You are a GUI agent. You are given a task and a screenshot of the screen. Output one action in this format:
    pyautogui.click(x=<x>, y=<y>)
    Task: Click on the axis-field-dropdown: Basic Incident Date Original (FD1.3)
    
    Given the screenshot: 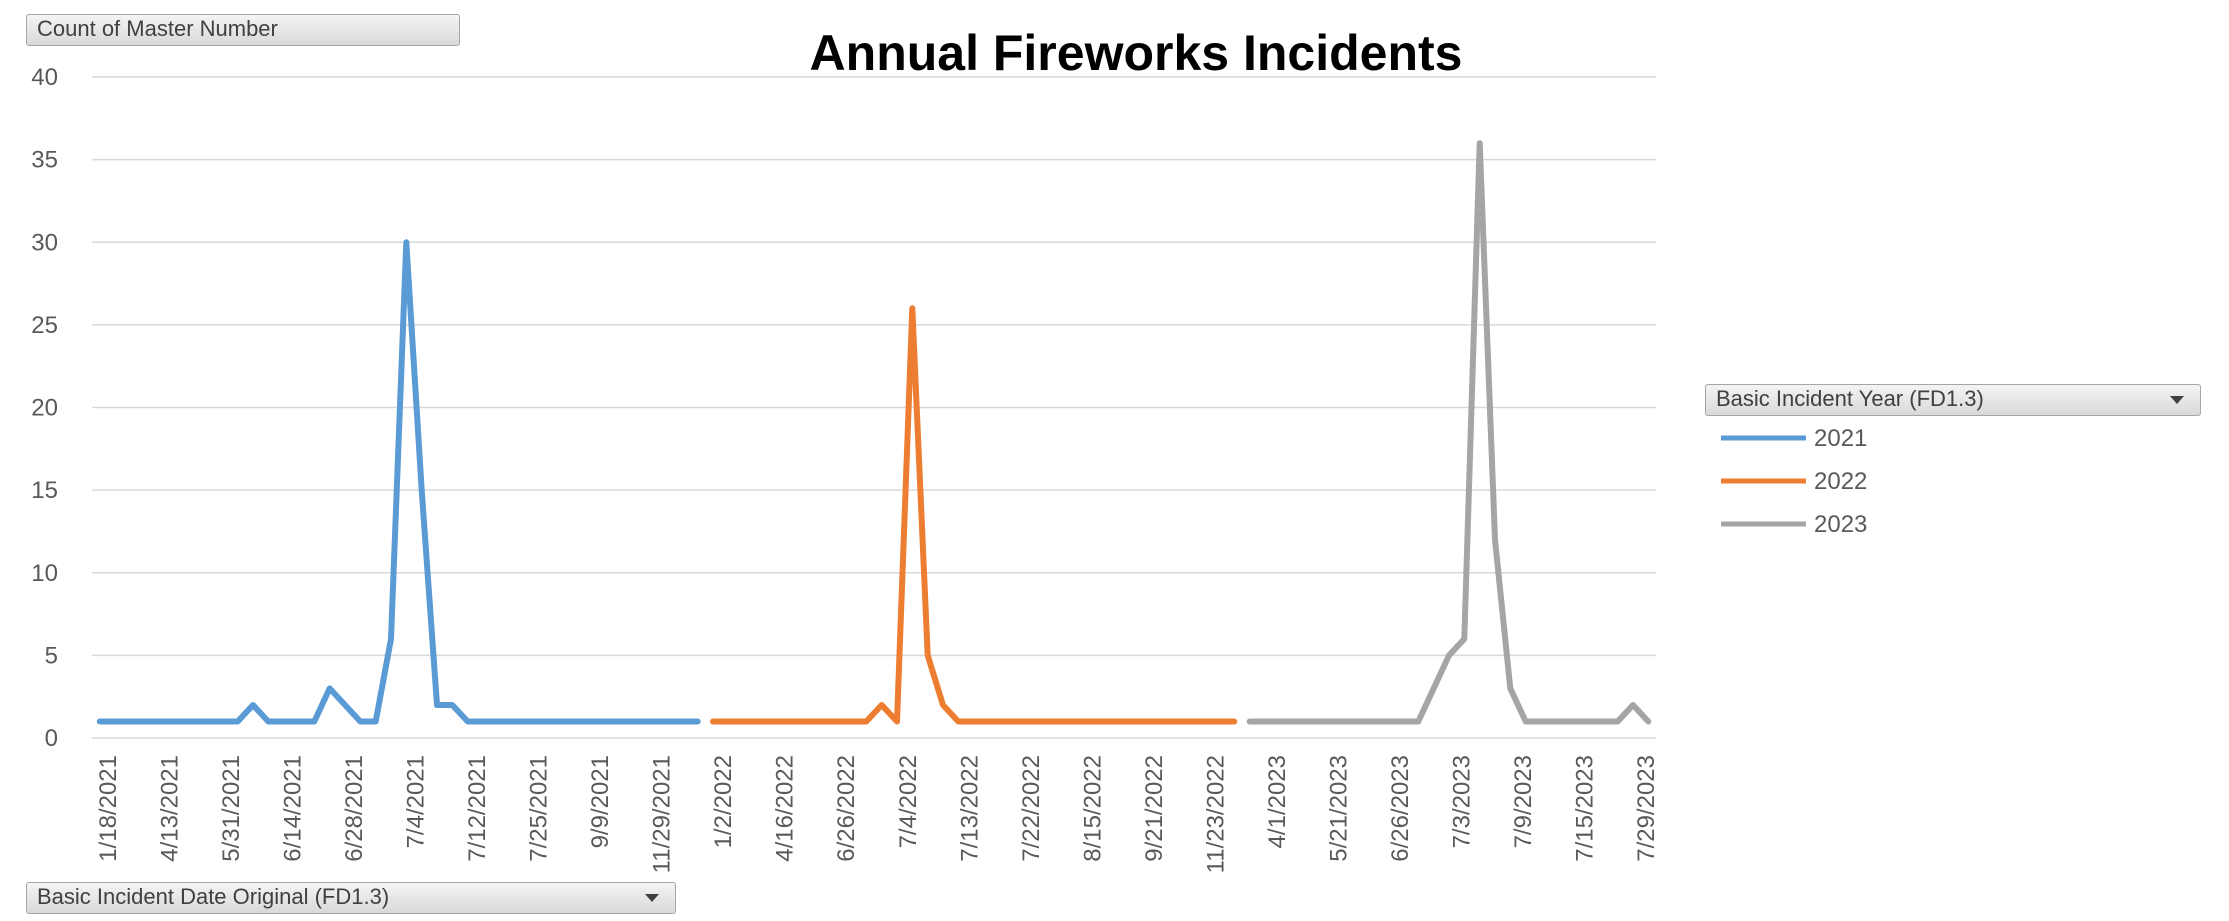 What is the action you would take?
    pyautogui.click(x=351, y=898)
    